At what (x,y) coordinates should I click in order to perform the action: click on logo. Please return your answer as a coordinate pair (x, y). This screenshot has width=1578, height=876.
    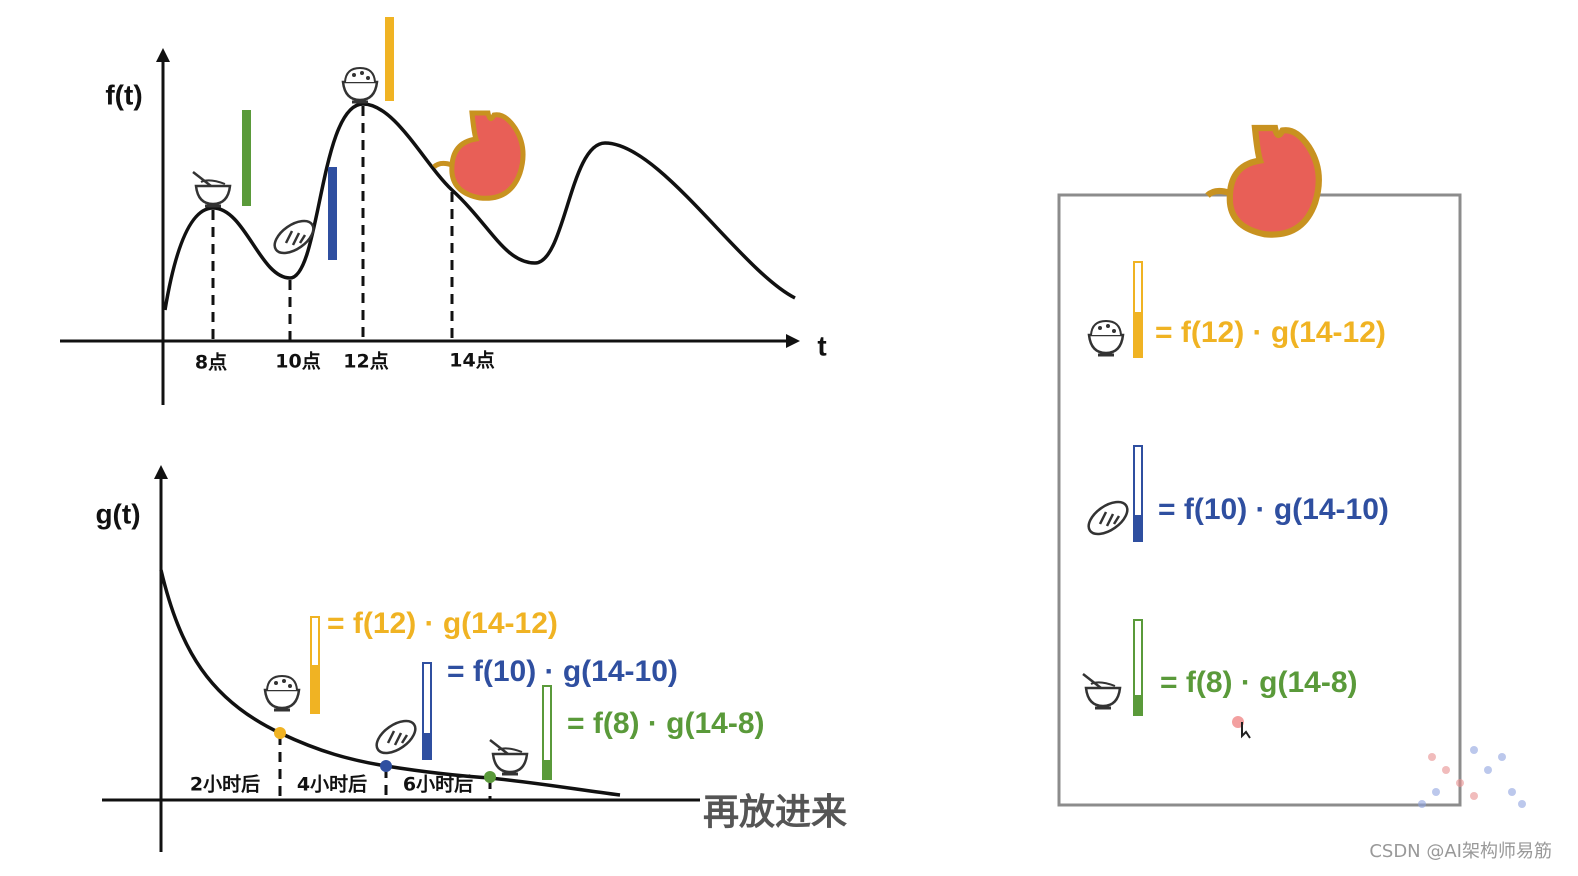
    Looking at the image, I should click on (1472, 777).